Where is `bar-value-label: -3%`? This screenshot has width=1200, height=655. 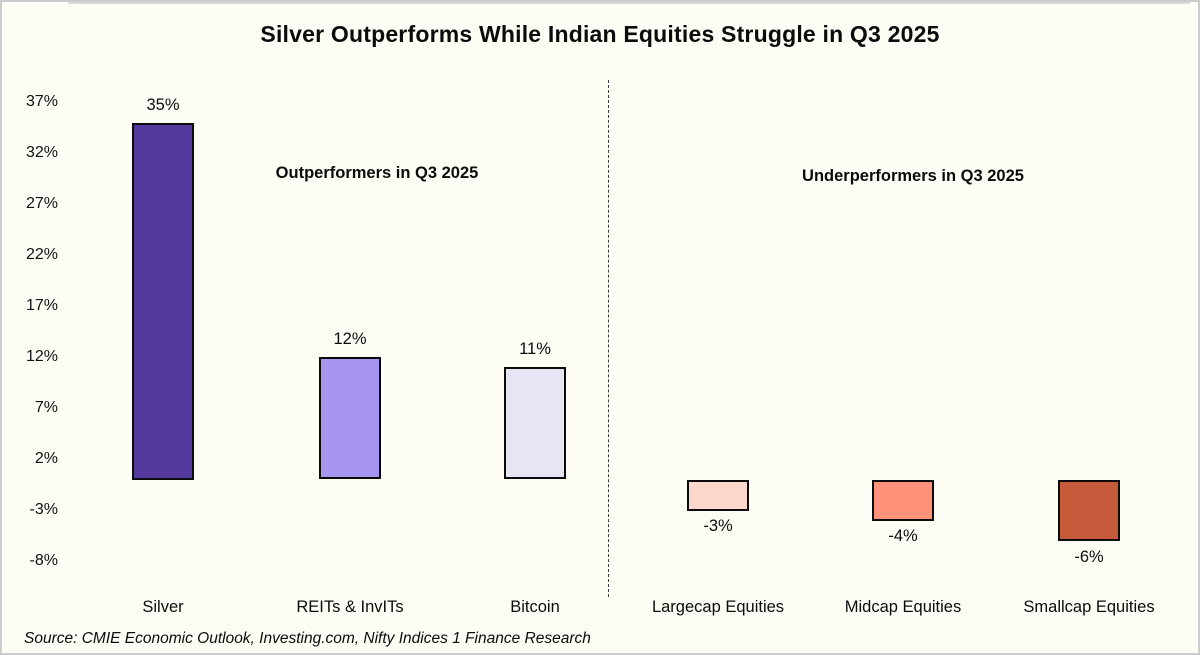 bar-value-label: -3% is located at coordinates (718, 526).